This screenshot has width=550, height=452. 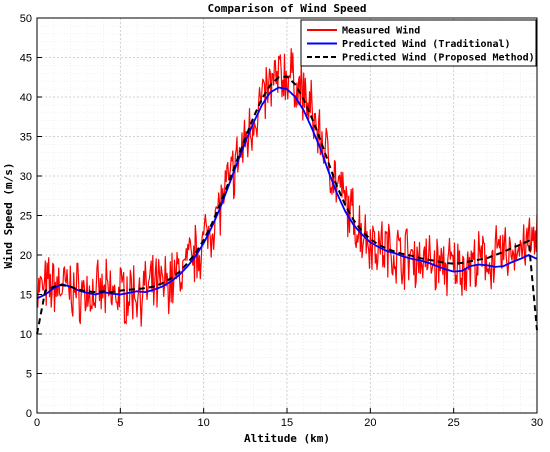 What do you see at coordinates (454, 423) in the screenshot?
I see `x-tick-label: 25` at bounding box center [454, 423].